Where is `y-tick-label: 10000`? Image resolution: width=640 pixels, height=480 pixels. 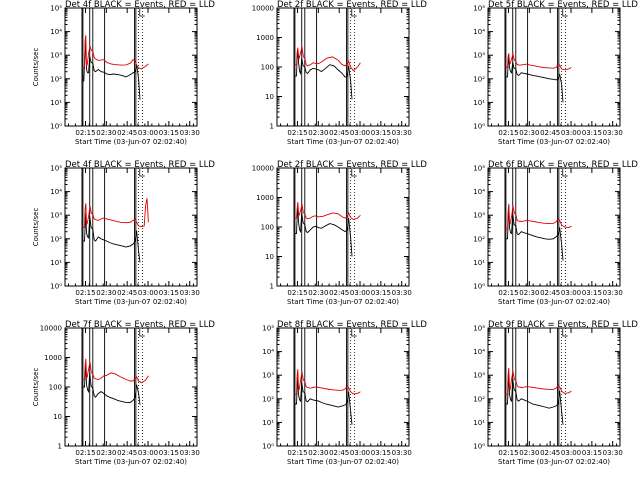
y-tick-label: 10000 is located at coordinates (51, 329).